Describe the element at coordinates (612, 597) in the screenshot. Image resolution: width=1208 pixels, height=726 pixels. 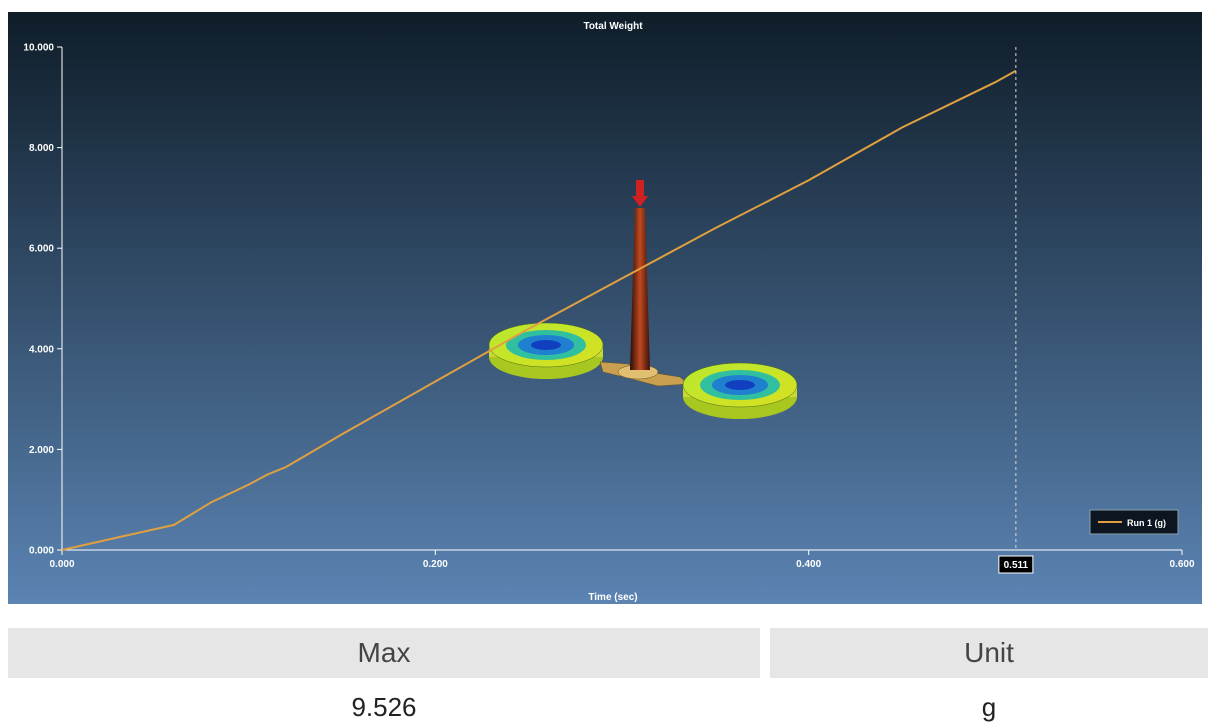
I see `x-axis-label: Time (sec)` at that location.